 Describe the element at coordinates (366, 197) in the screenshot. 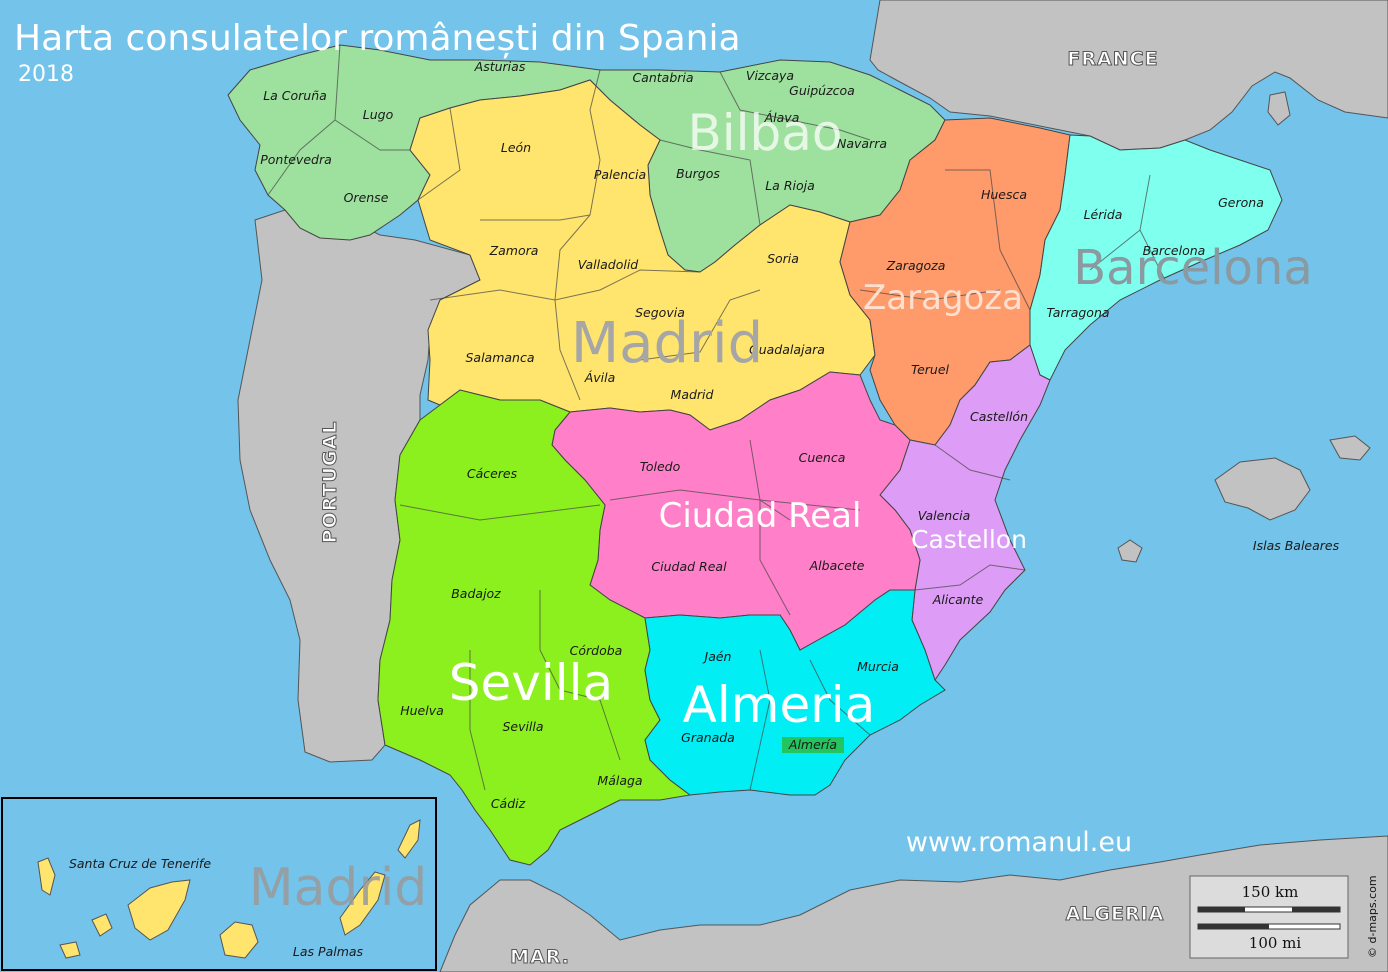

I see `label-orense: Orense` at that location.